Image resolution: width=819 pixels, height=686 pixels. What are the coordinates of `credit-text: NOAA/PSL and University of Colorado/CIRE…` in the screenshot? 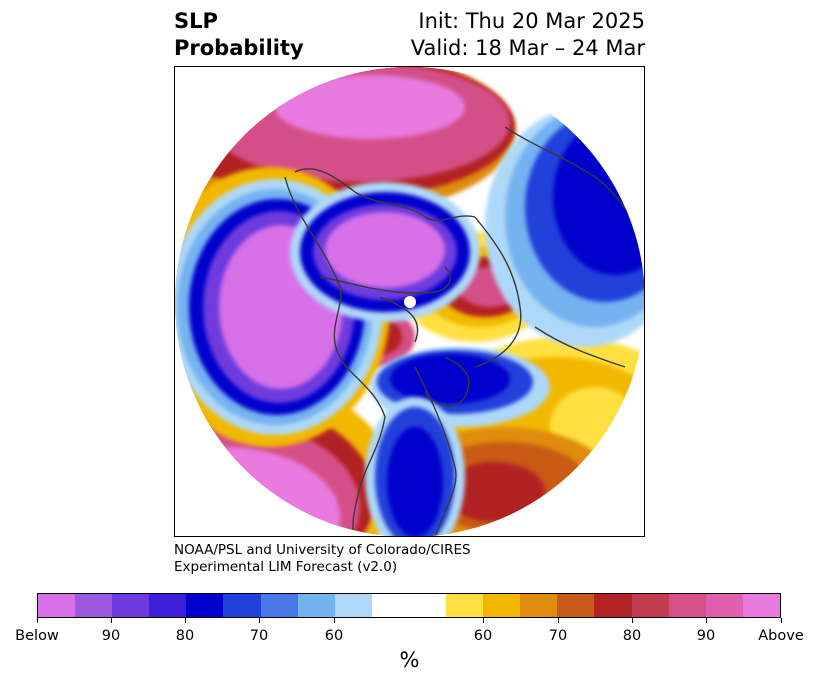 It's located at (322, 559).